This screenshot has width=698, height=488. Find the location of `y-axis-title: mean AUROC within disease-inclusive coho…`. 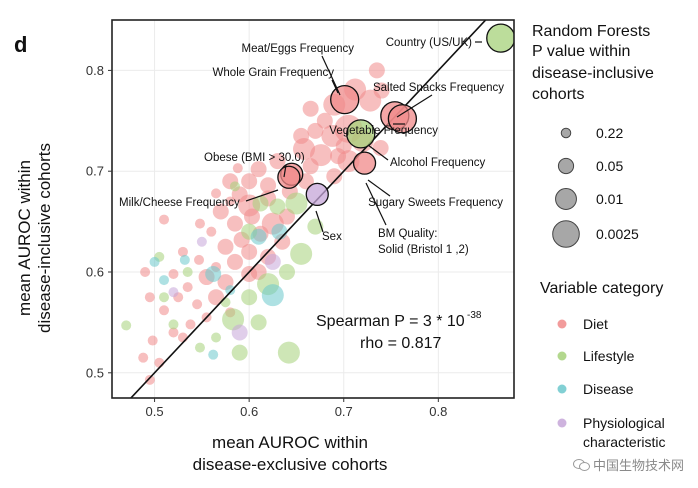

y-axis-title: mean AUROC within disease-inclusive coho… is located at coordinates (34, 238).